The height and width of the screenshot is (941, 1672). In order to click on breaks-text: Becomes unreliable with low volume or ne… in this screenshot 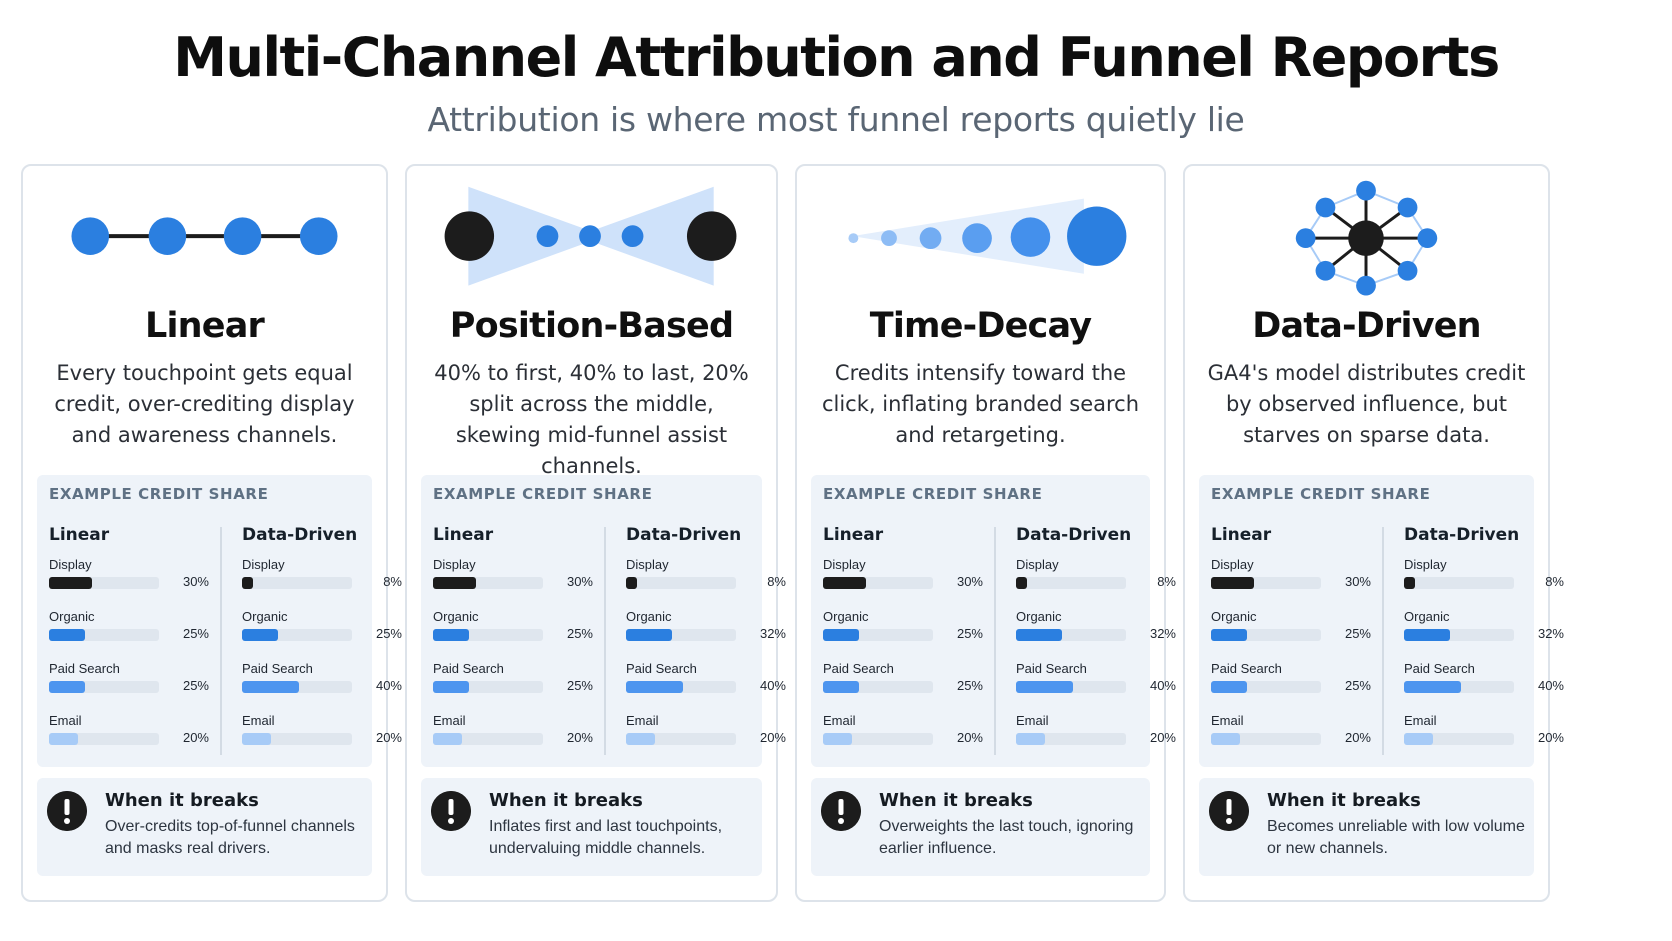, I will do `click(1396, 837)`.